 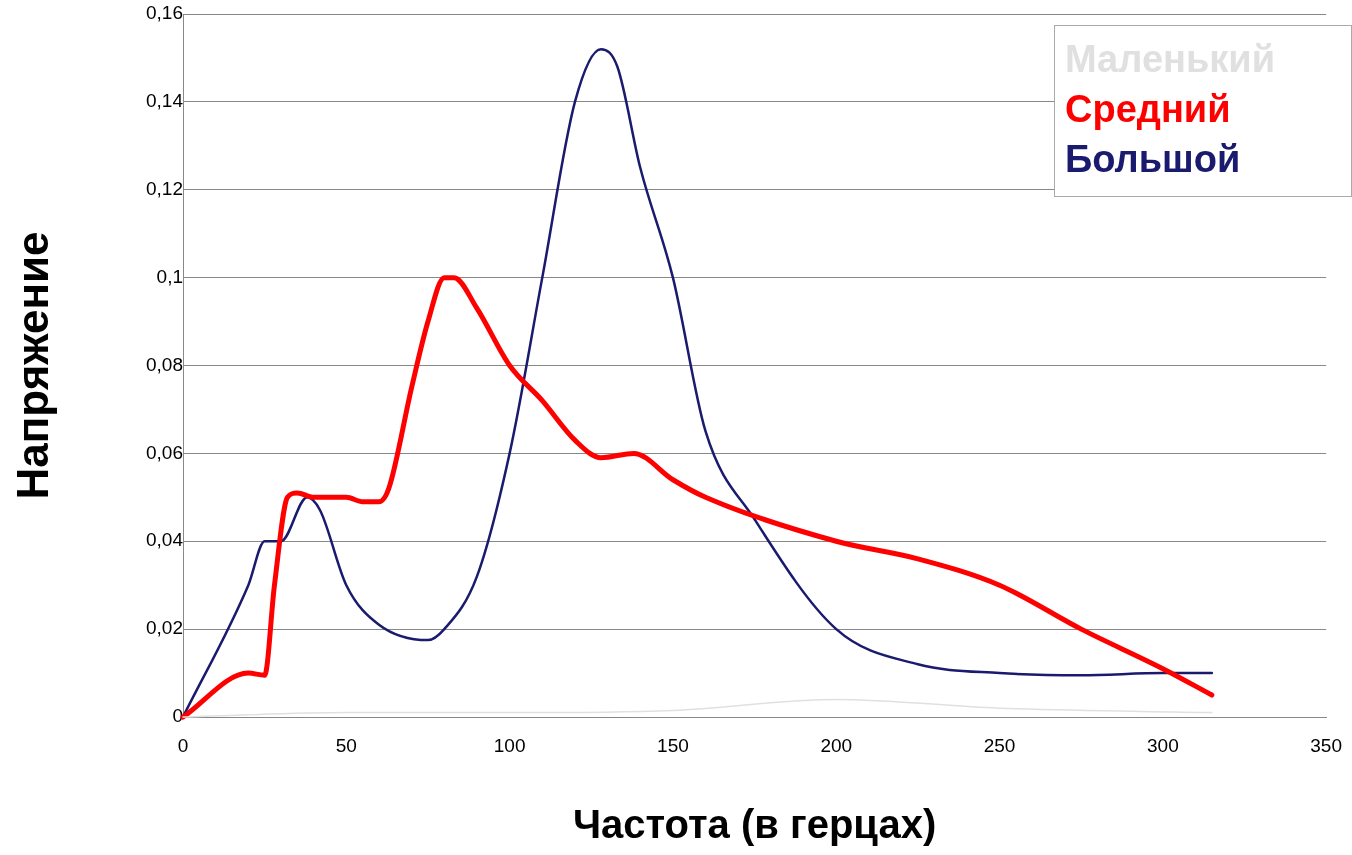 What do you see at coordinates (697, 708) in the screenshot?
I see `line-series` at bounding box center [697, 708].